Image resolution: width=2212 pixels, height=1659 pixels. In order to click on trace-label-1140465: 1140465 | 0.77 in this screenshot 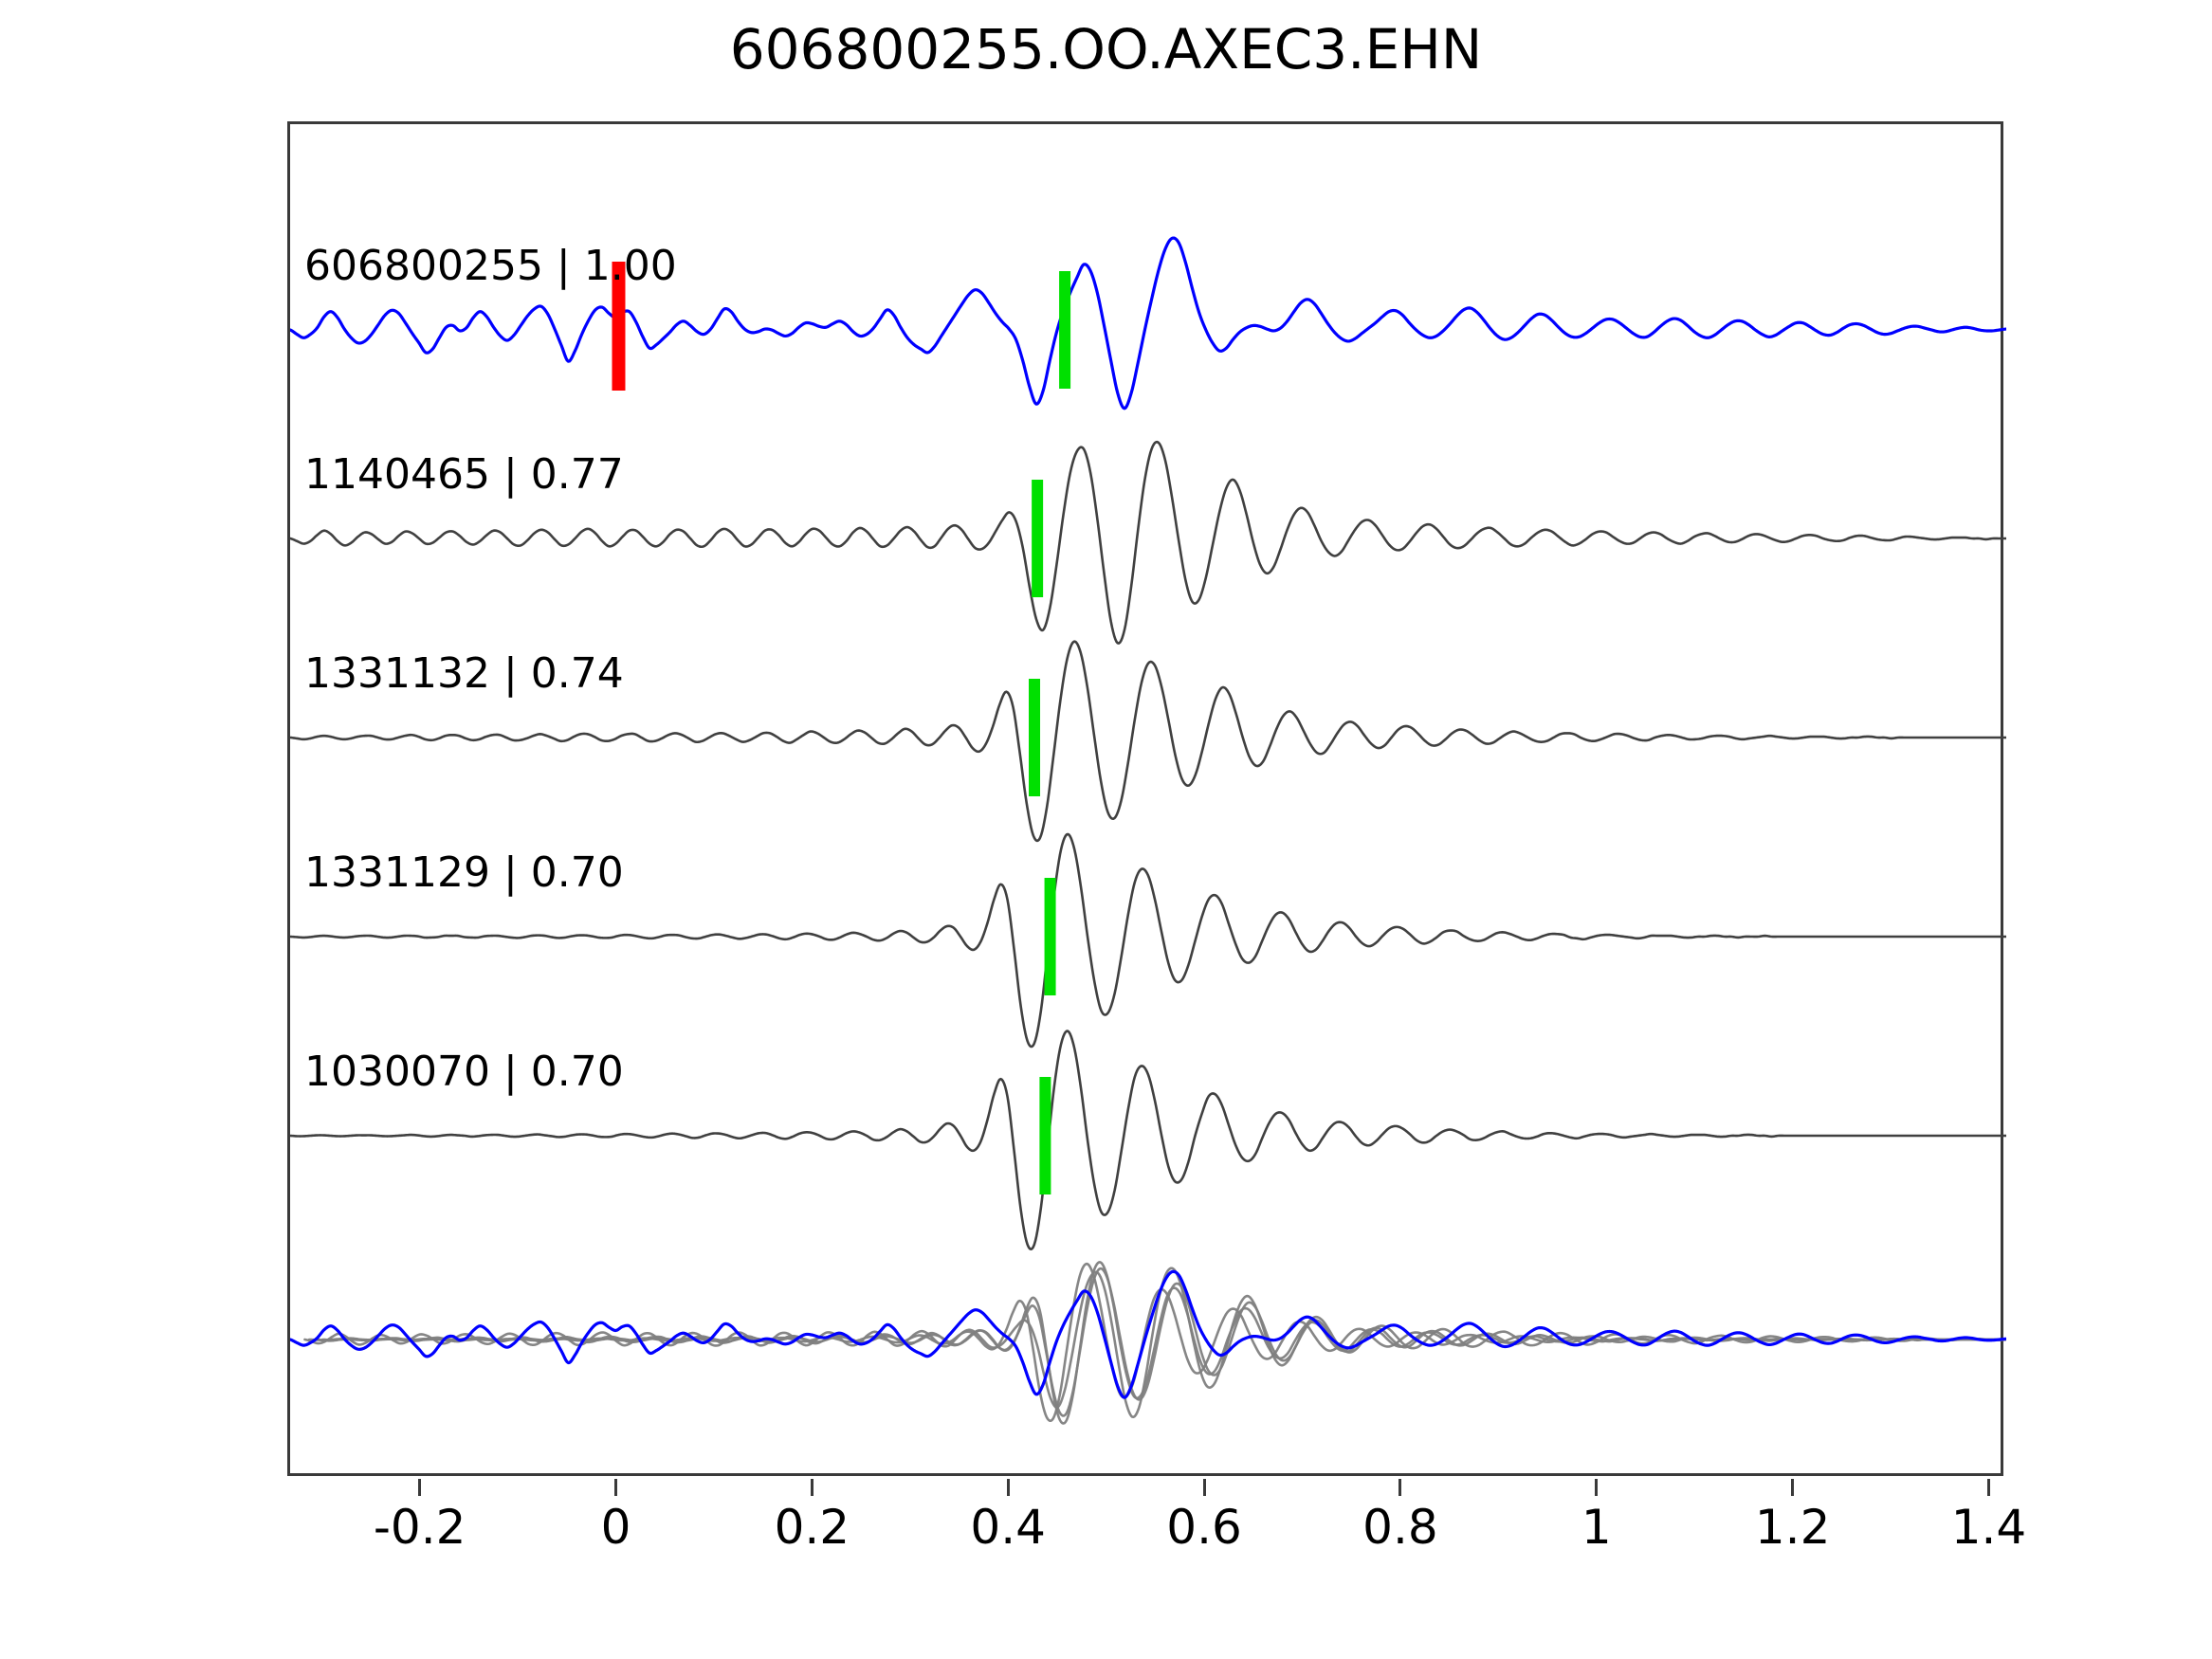, I will do `click(464, 474)`.